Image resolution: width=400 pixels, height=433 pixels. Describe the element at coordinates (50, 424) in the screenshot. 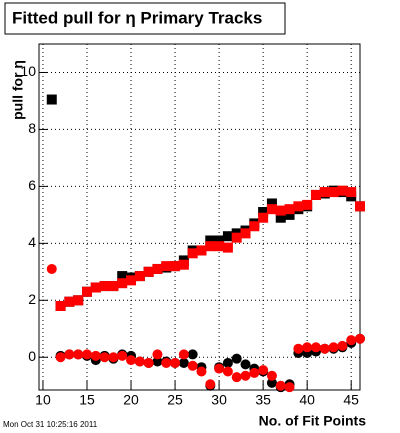

I see `timestamp: Mon Oct 31 10:25:16 2011` at that location.